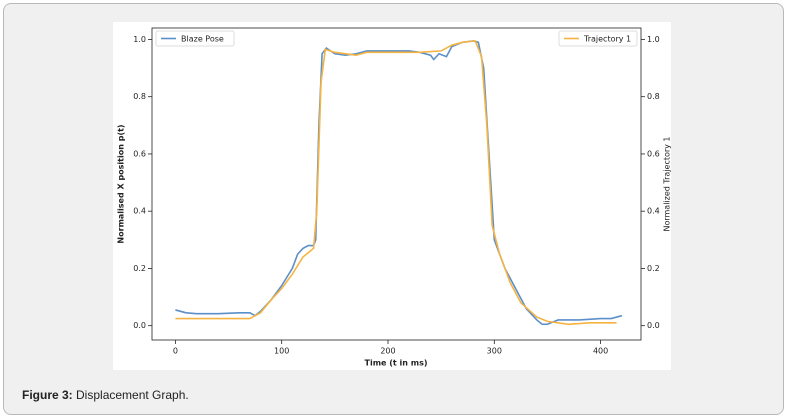 The height and width of the screenshot is (418, 787). I want to click on x-tick-label: 400, so click(600, 351).